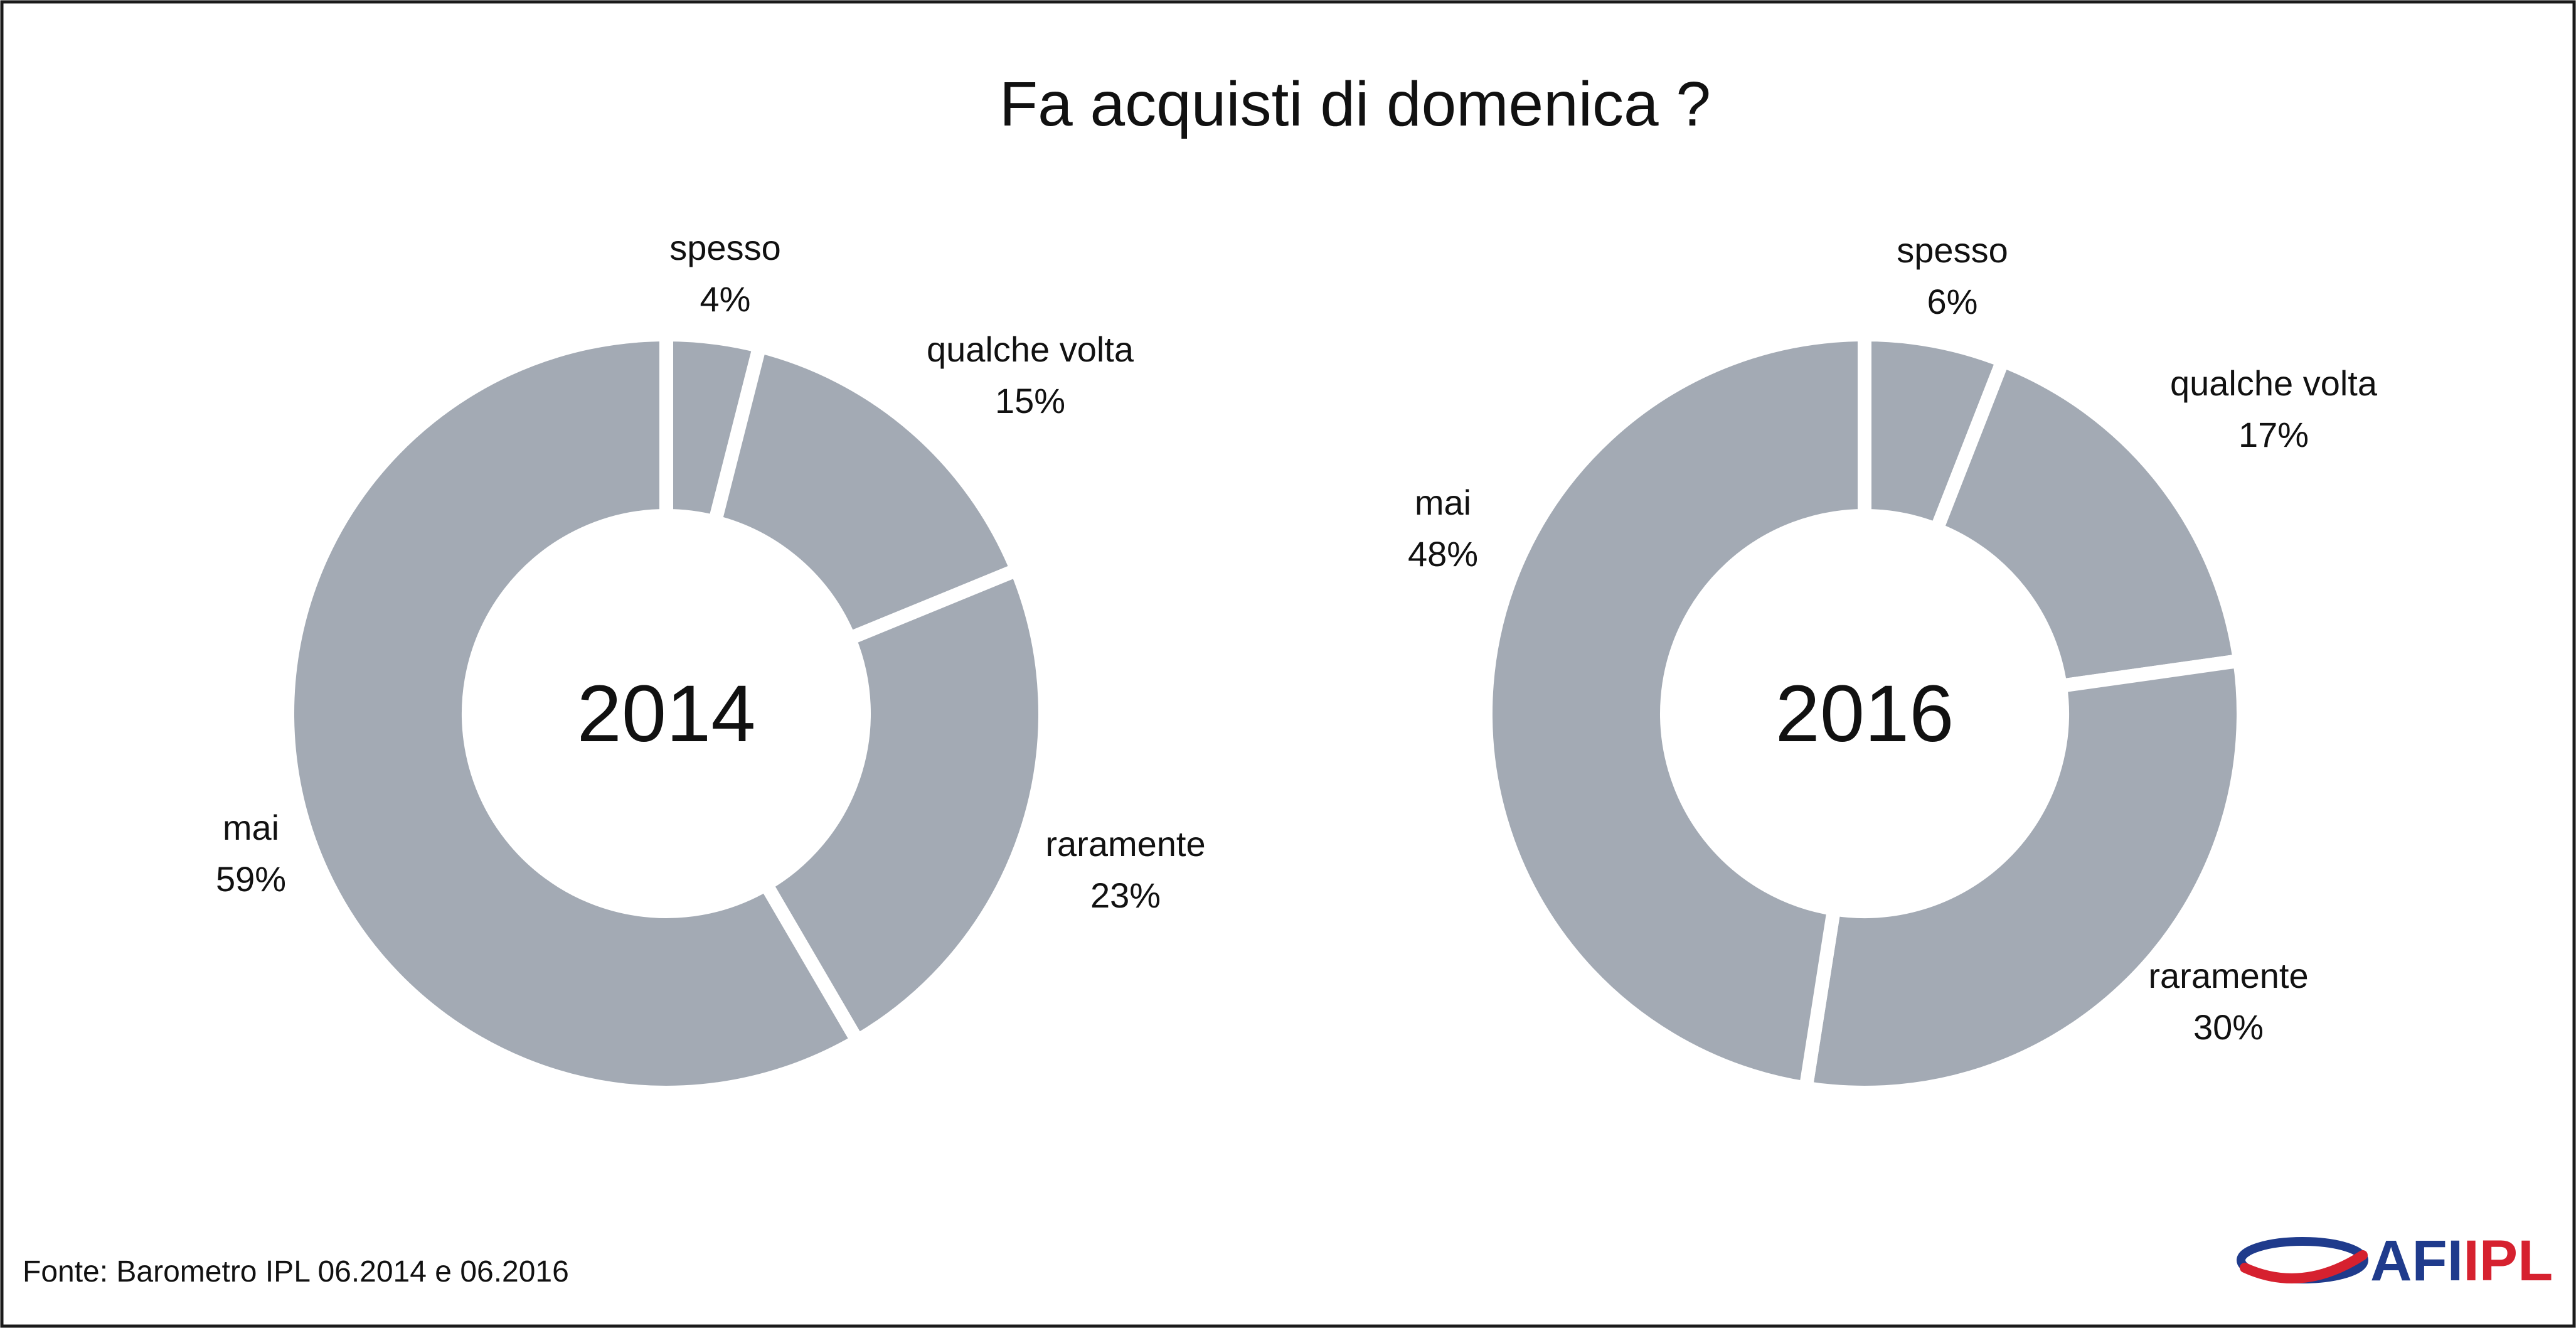 The image size is (2576, 1328). Describe the element at coordinates (1125, 896) in the screenshot. I see `slice-value-raramente-2014: 23%` at that location.